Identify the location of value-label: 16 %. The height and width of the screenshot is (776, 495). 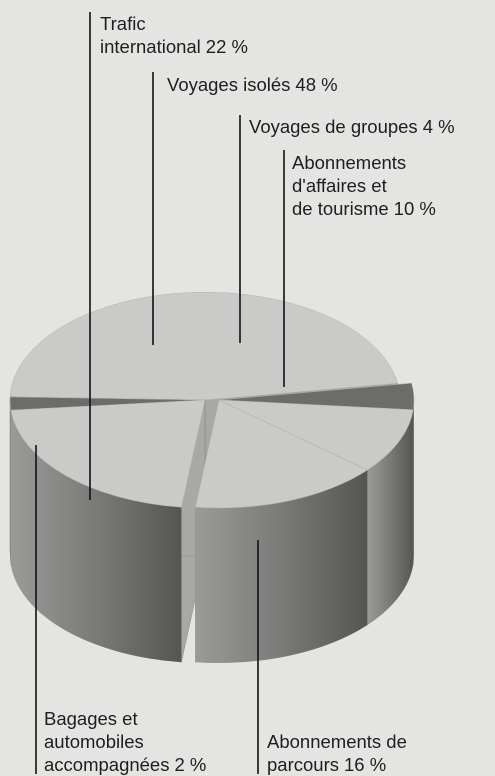
(365, 764).